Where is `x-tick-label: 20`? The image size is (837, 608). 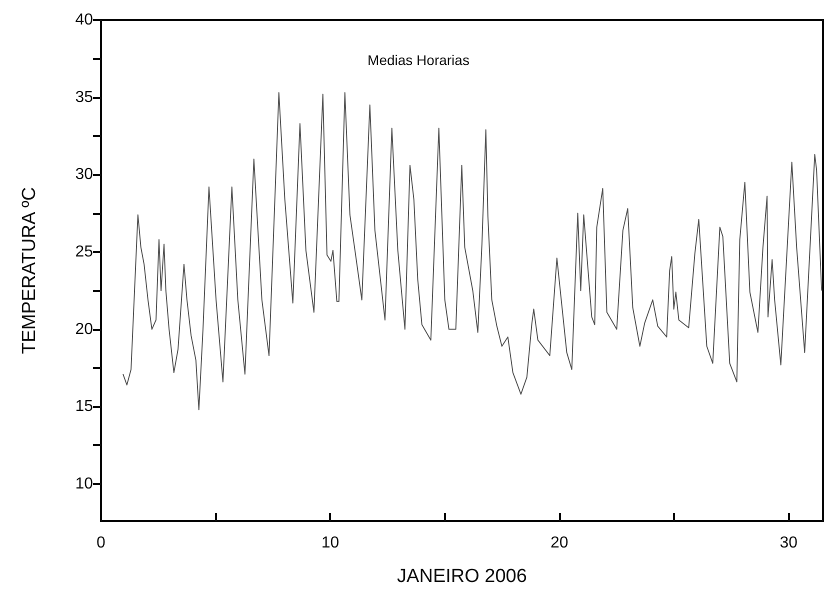 x-tick-label: 20 is located at coordinates (559, 543).